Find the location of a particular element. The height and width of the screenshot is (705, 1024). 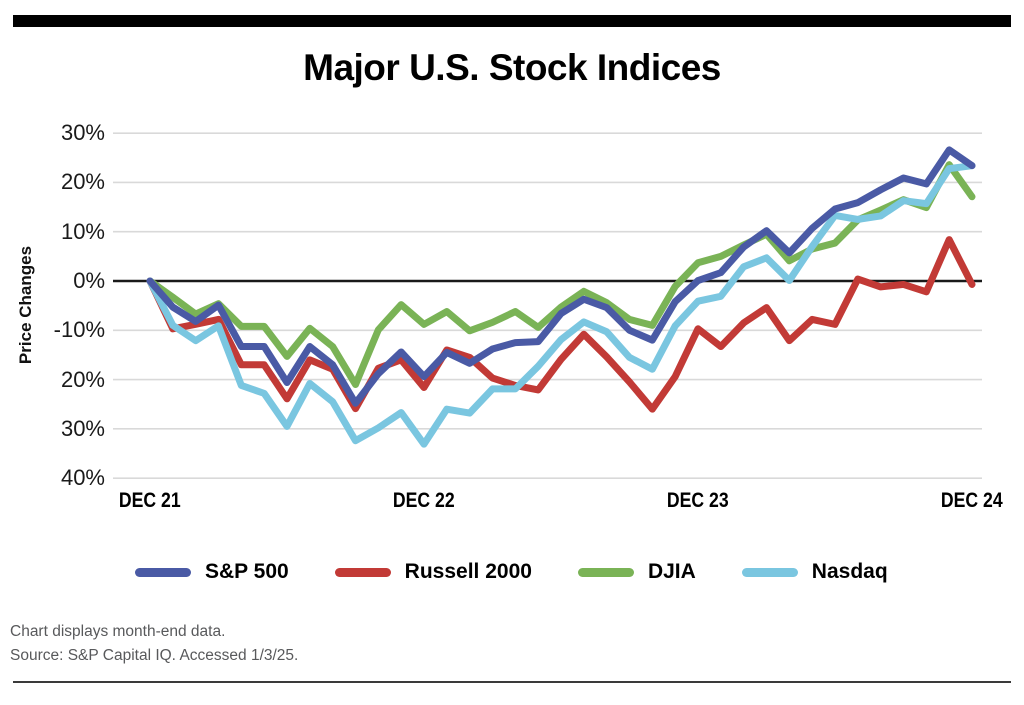

legend-item-djia: DJIA is located at coordinates (636, 572).